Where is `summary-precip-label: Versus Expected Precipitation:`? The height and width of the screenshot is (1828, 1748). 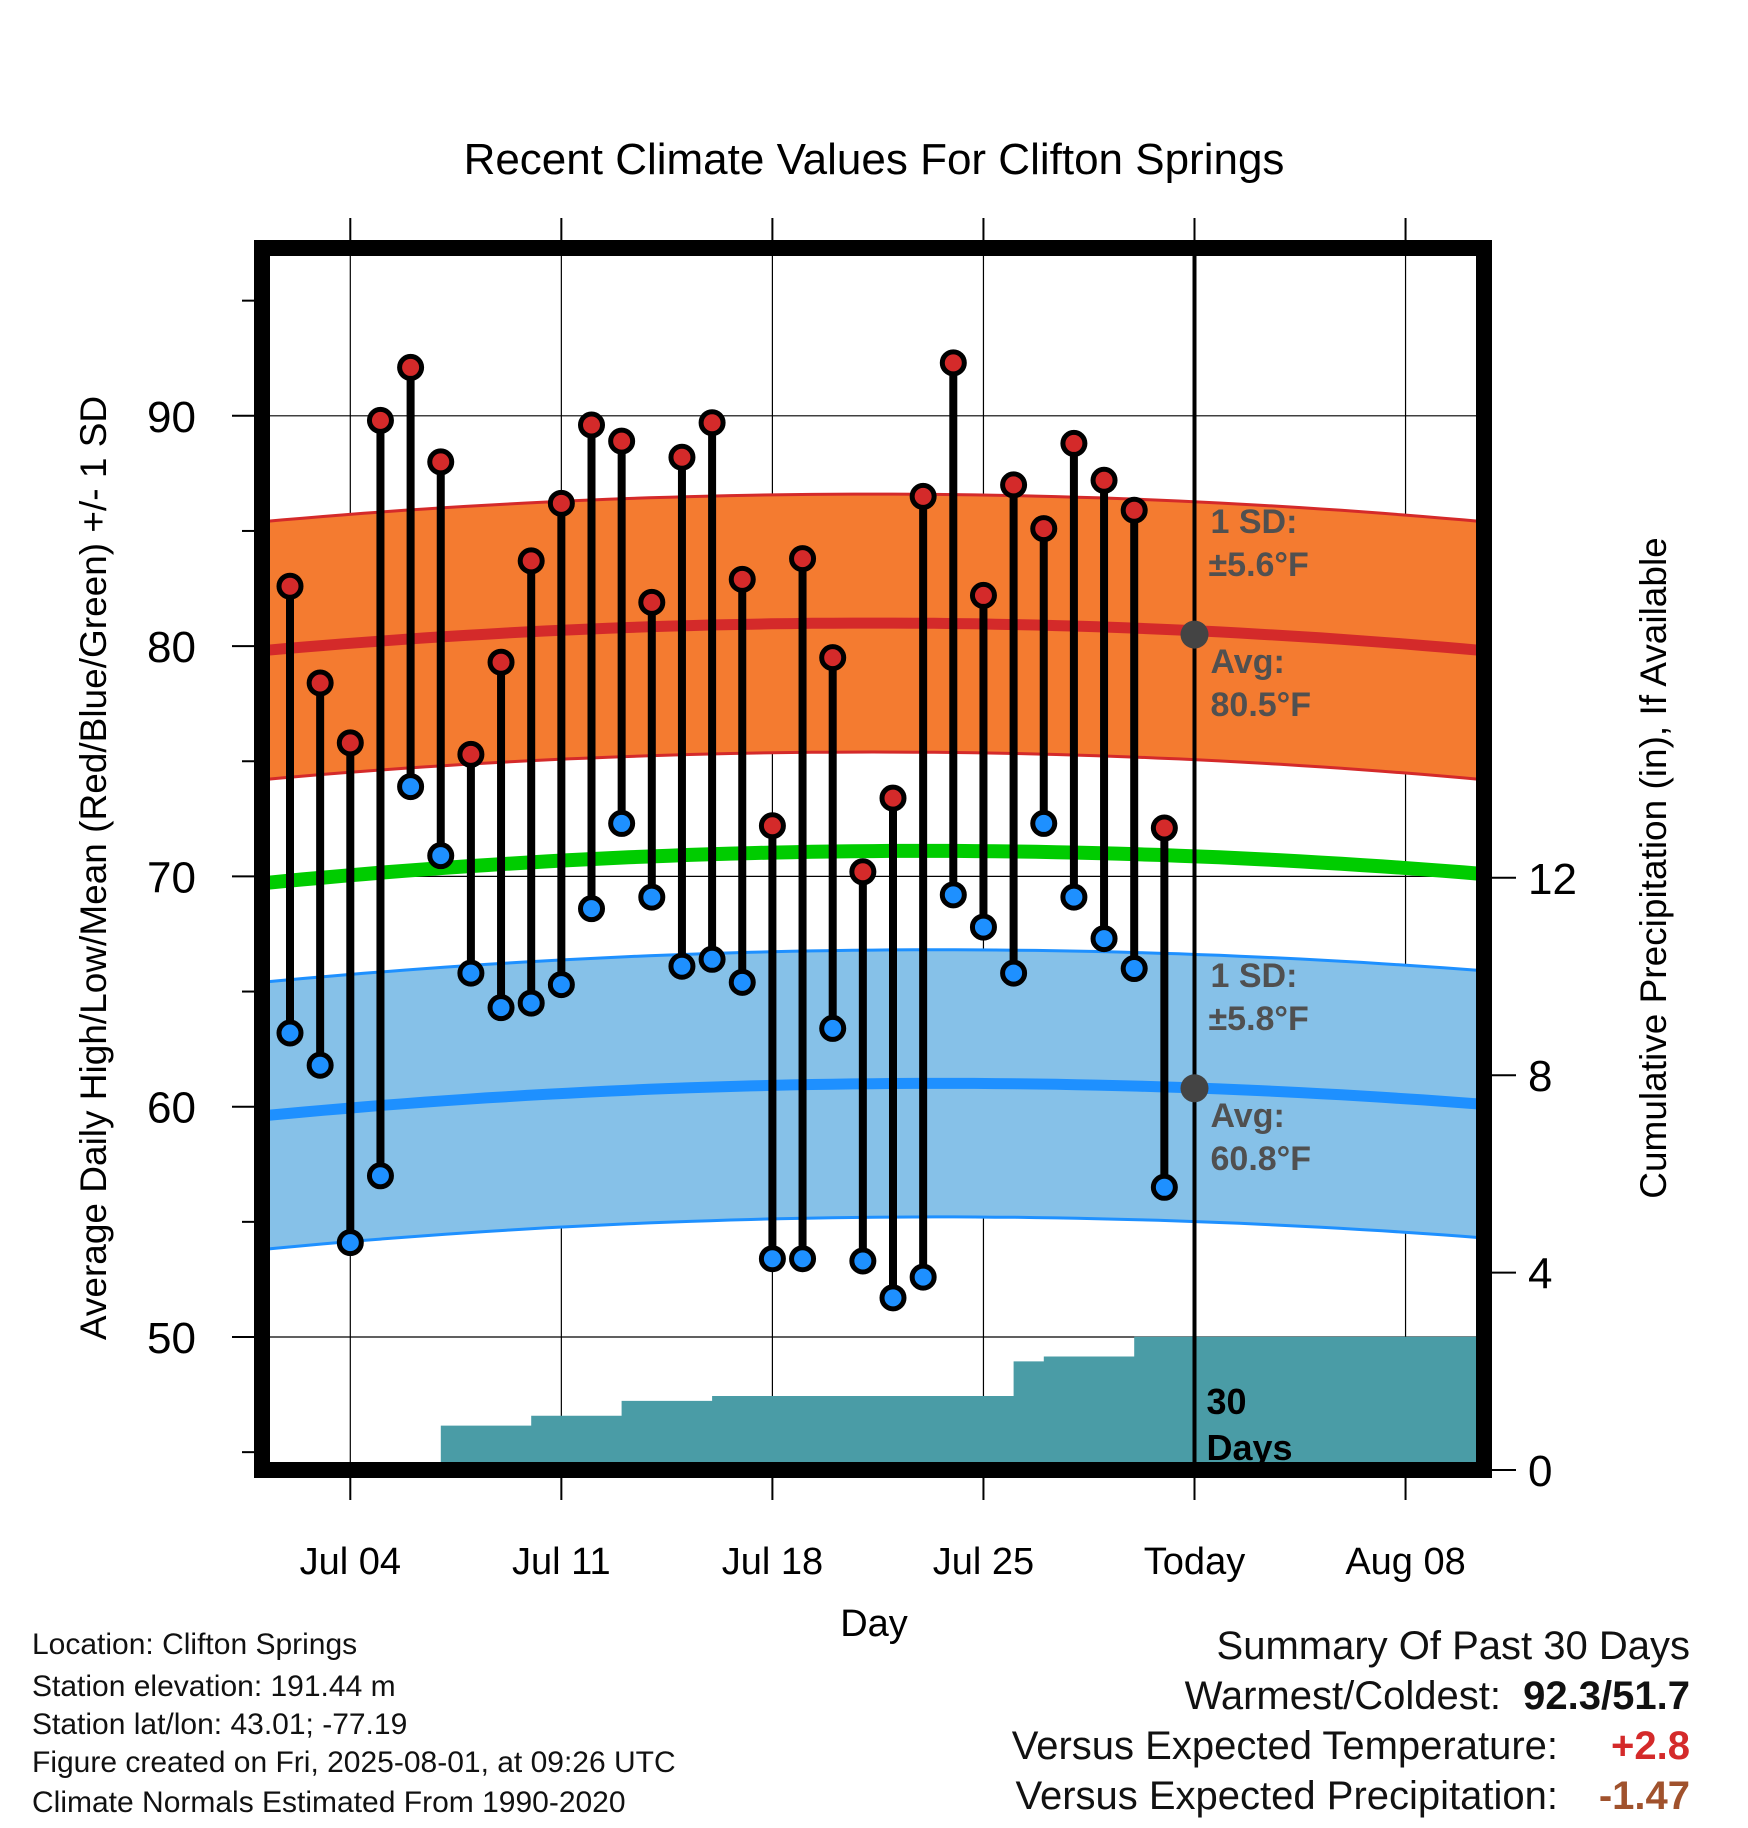
summary-precip-label: Versus Expected Precipitation: is located at coordinates (1286, 1796).